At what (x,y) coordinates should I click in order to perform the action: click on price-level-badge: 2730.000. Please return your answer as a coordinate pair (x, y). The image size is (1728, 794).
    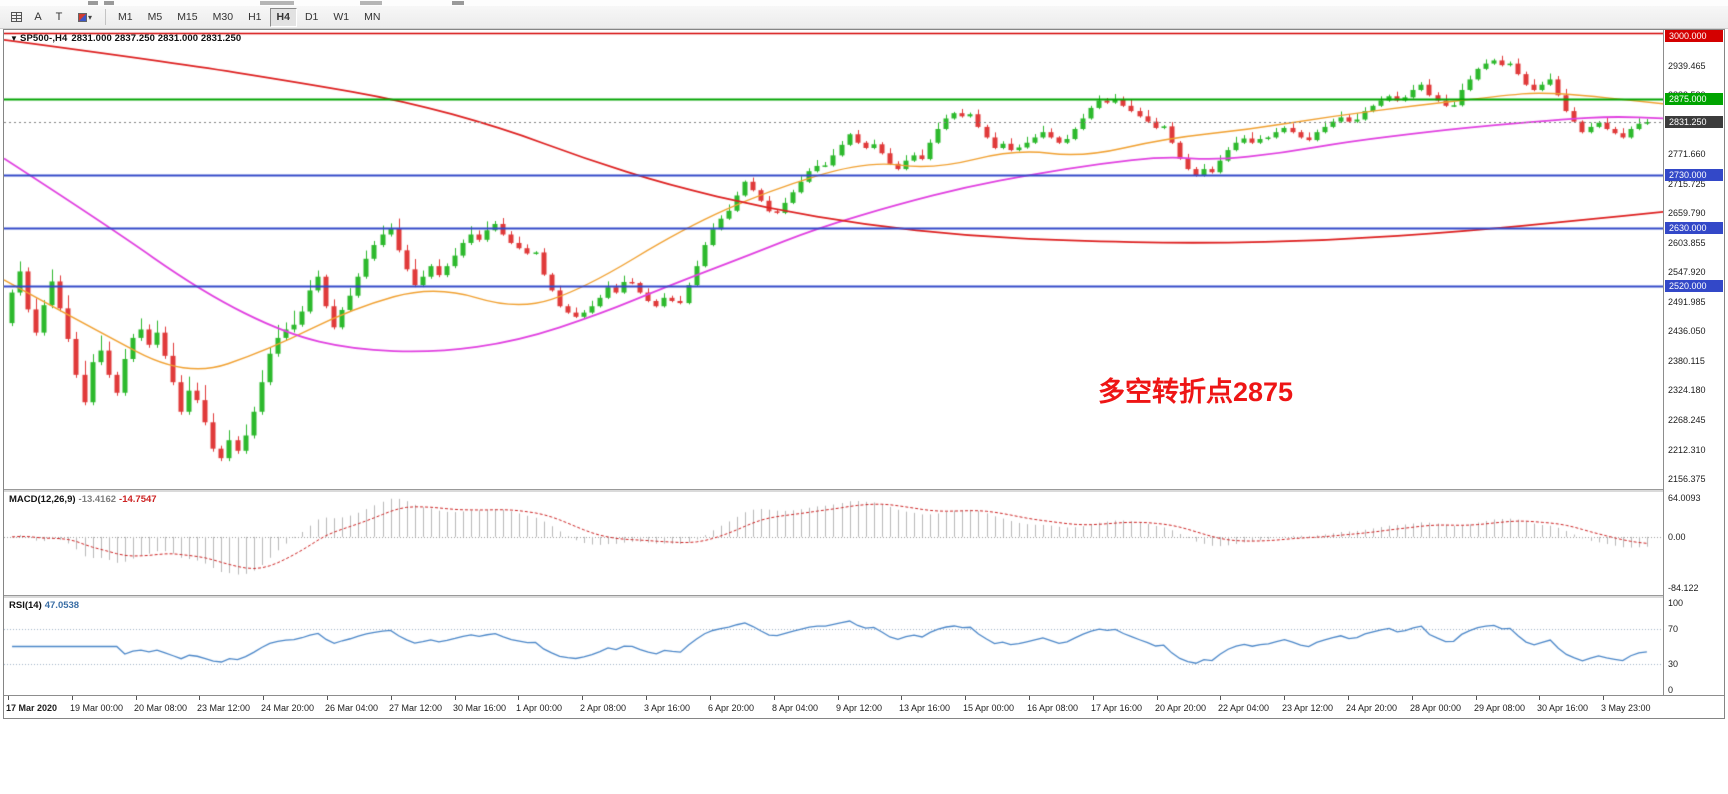
    Looking at the image, I should click on (1694, 175).